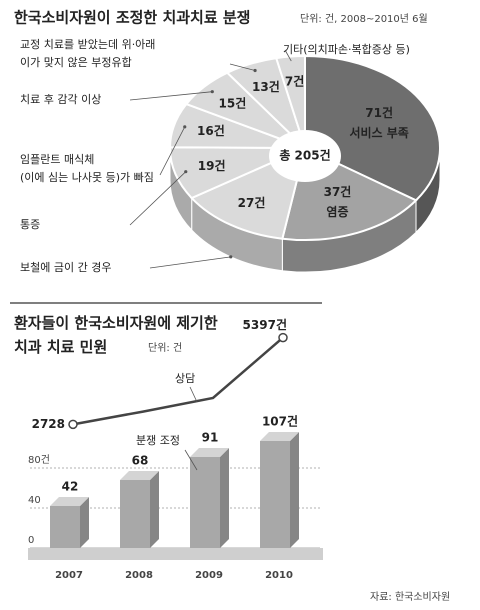  I want to click on x-tick-label: 2010, so click(279, 575).